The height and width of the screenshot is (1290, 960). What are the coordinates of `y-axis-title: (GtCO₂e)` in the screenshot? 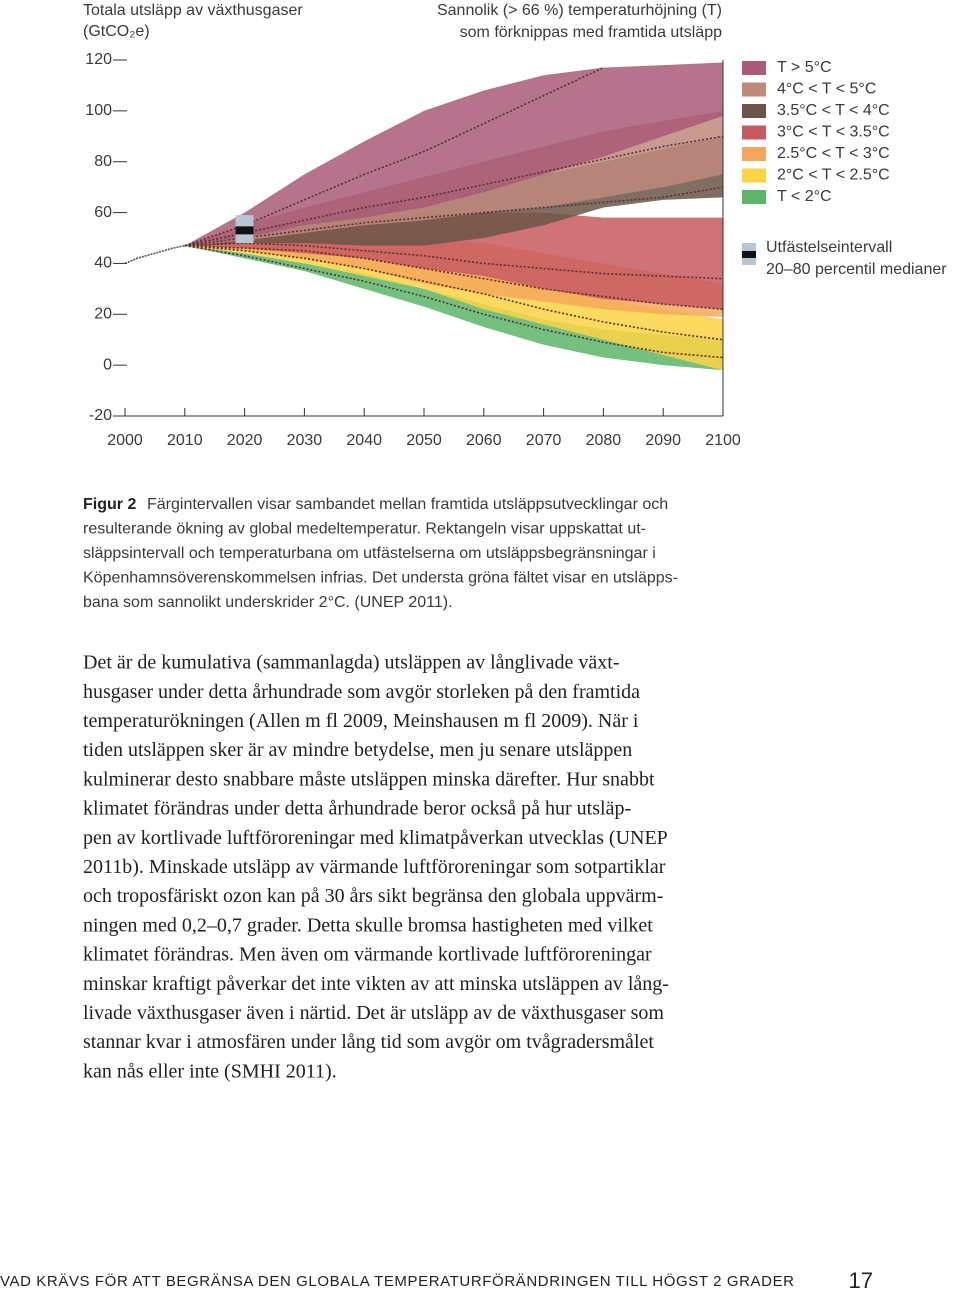 It's located at (116, 31).